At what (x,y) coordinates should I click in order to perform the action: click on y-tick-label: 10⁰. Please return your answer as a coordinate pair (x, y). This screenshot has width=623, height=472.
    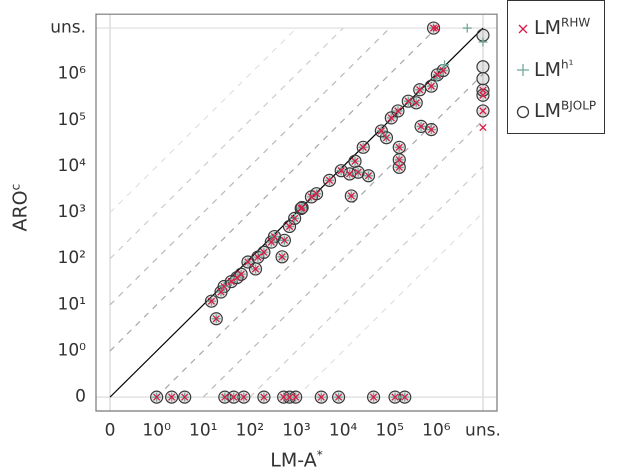
    Looking at the image, I should click on (72, 350).